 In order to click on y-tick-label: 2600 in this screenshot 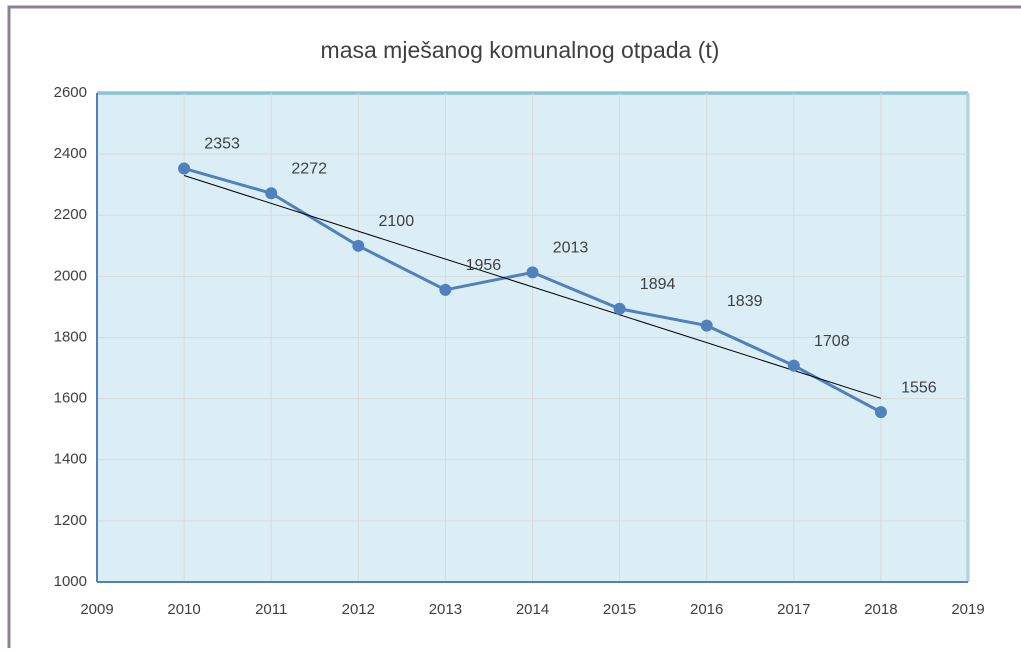, I will do `click(70, 92)`.